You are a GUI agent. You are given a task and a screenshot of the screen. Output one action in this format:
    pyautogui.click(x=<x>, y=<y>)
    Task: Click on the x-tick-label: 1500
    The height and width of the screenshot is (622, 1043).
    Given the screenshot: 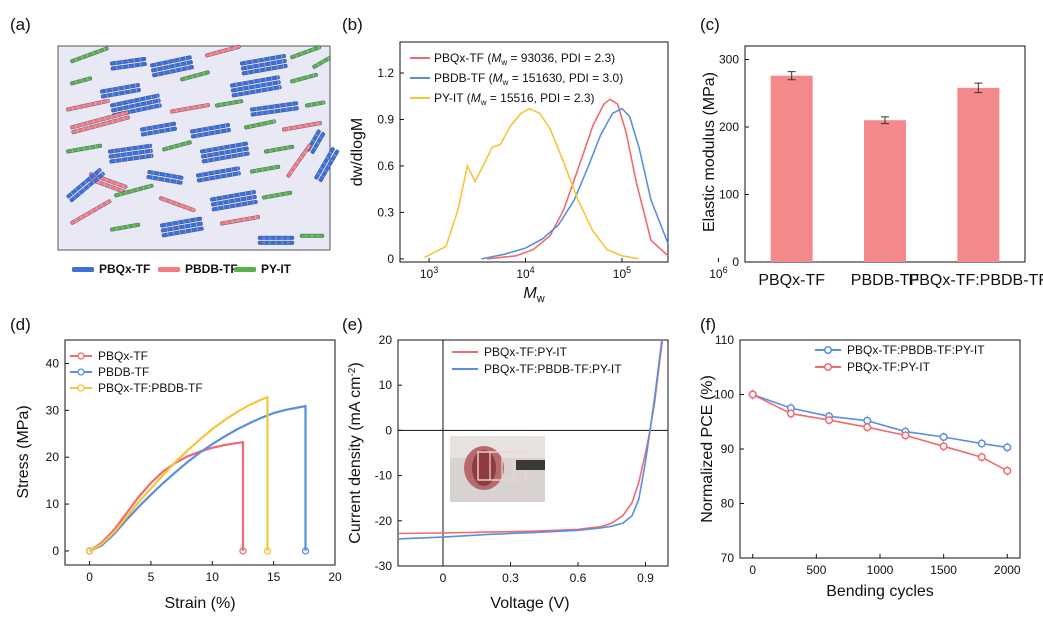 What is the action you would take?
    pyautogui.click(x=943, y=570)
    